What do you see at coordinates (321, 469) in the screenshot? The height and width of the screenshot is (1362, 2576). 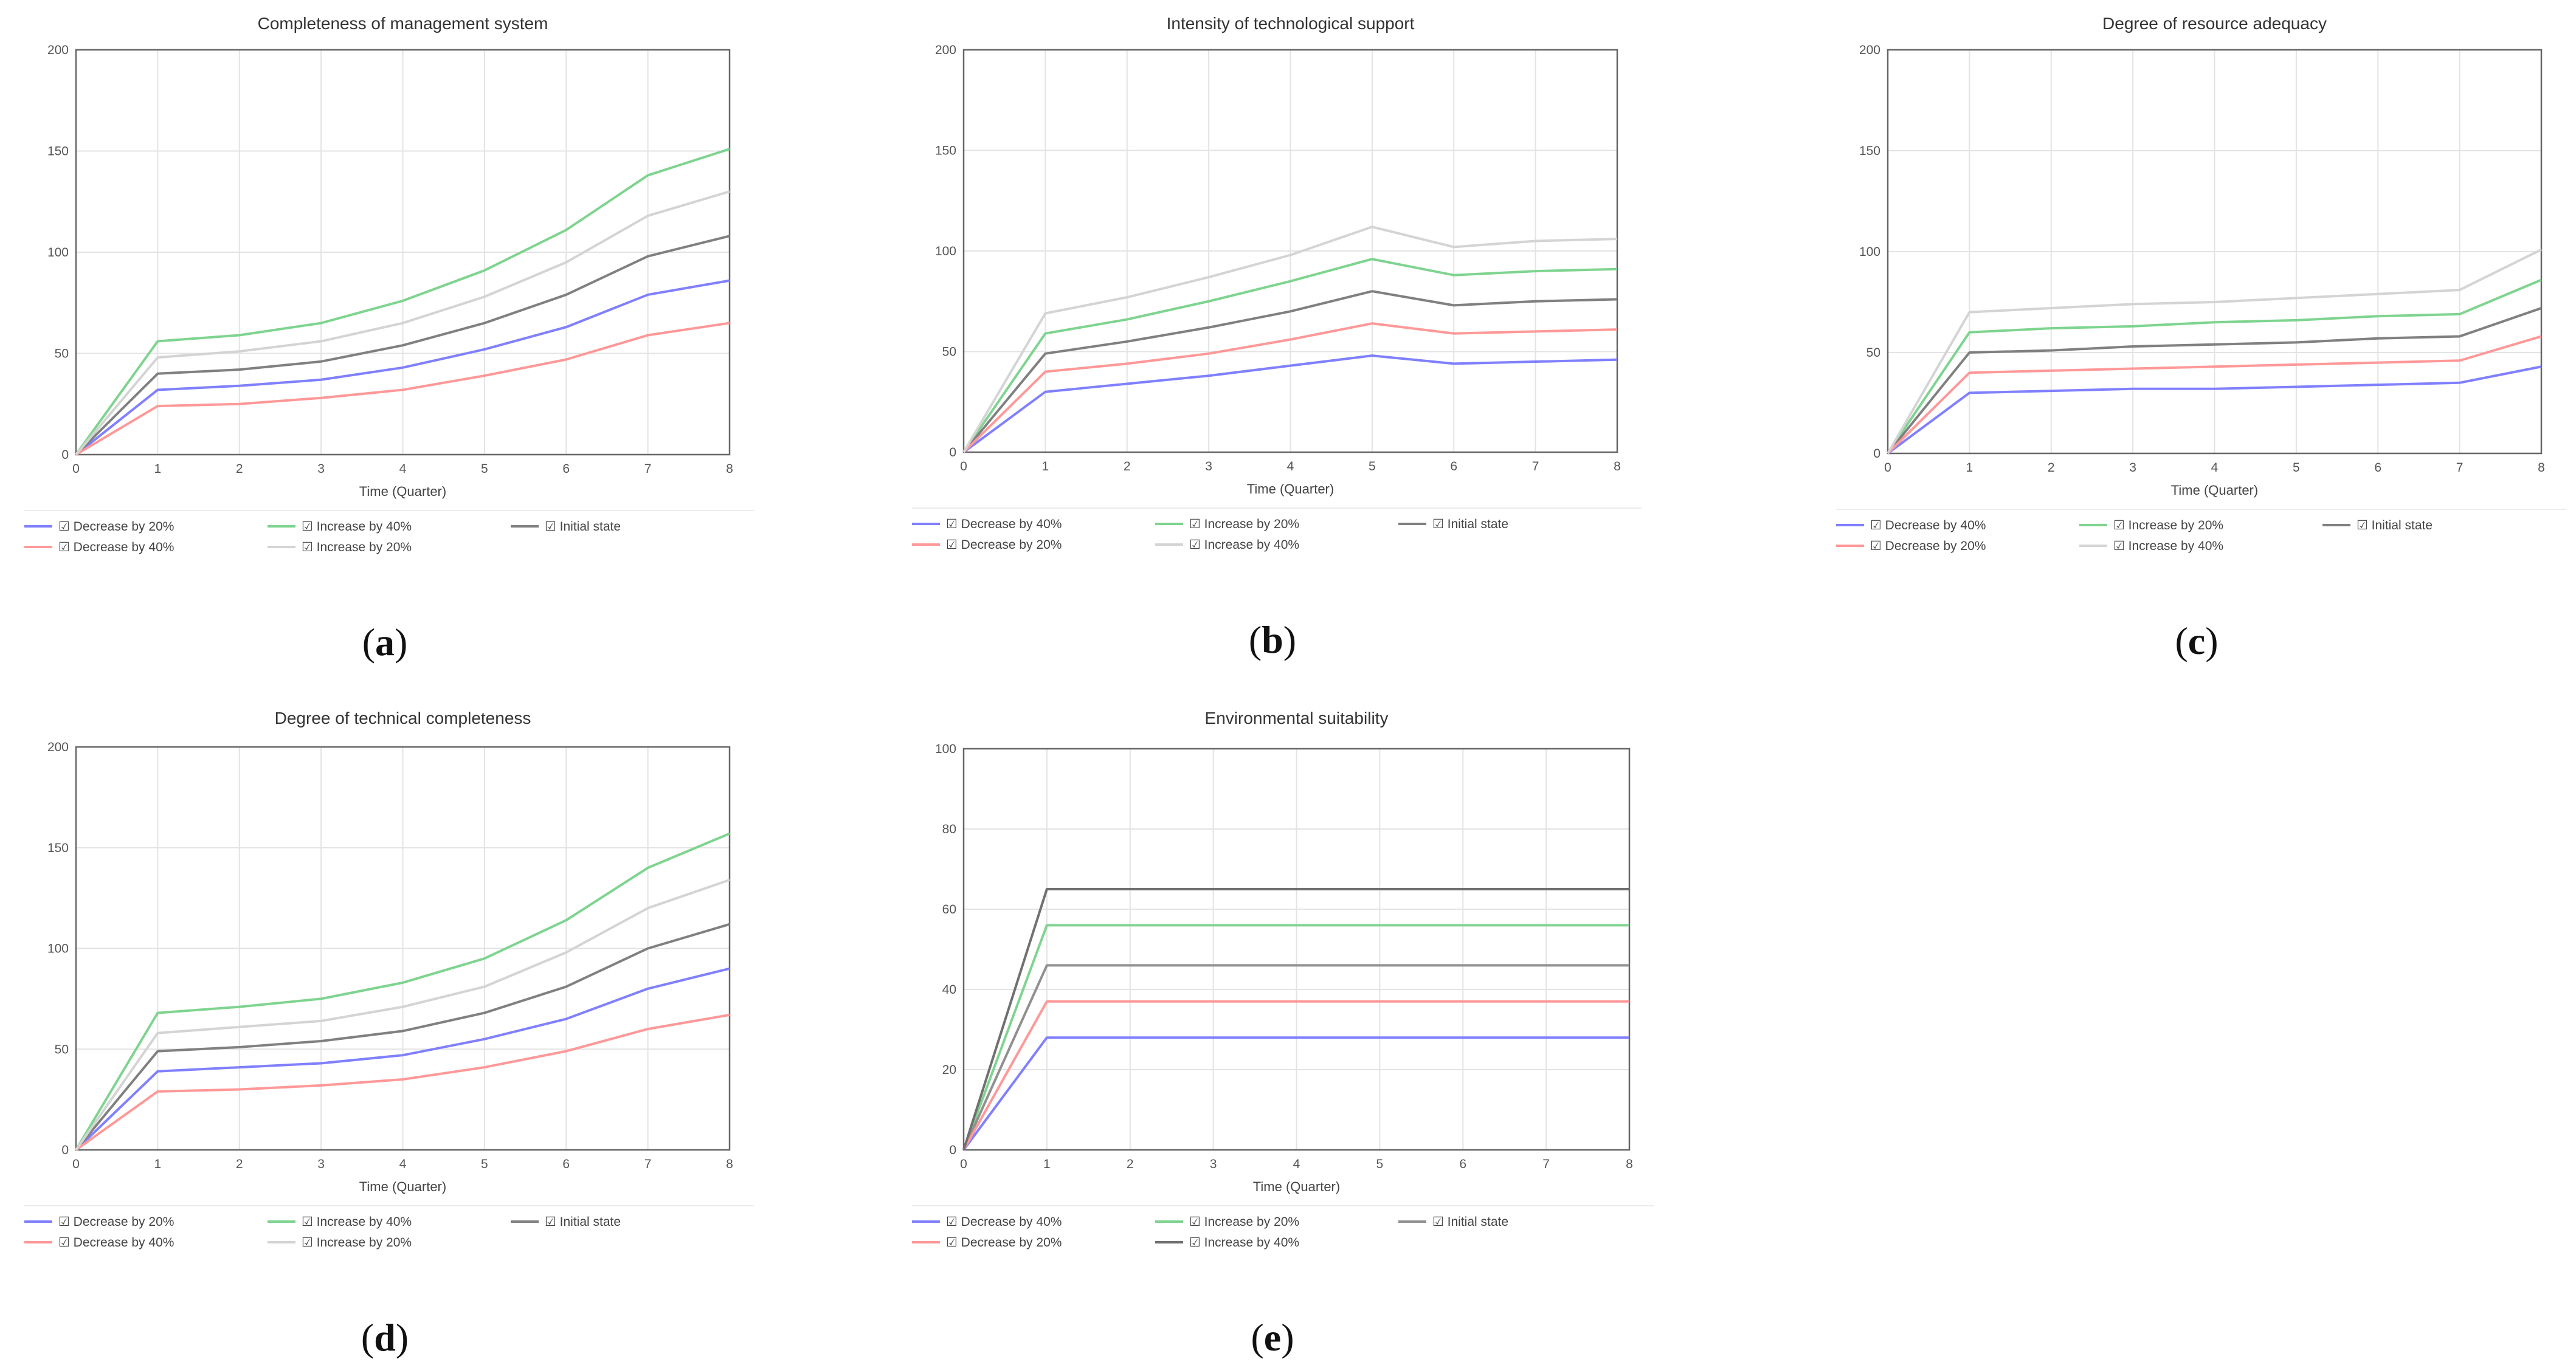 I see `x-tick-label: 3` at bounding box center [321, 469].